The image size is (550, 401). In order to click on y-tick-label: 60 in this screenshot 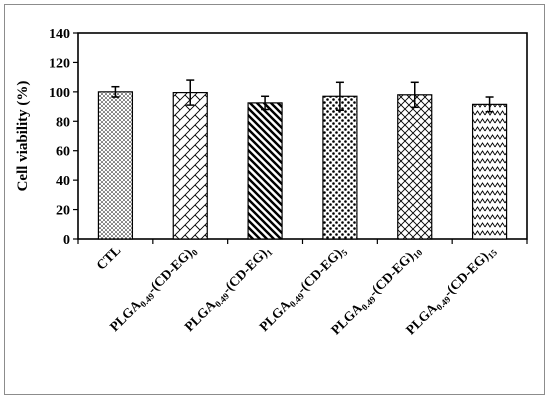, I will do `click(63, 152)`.